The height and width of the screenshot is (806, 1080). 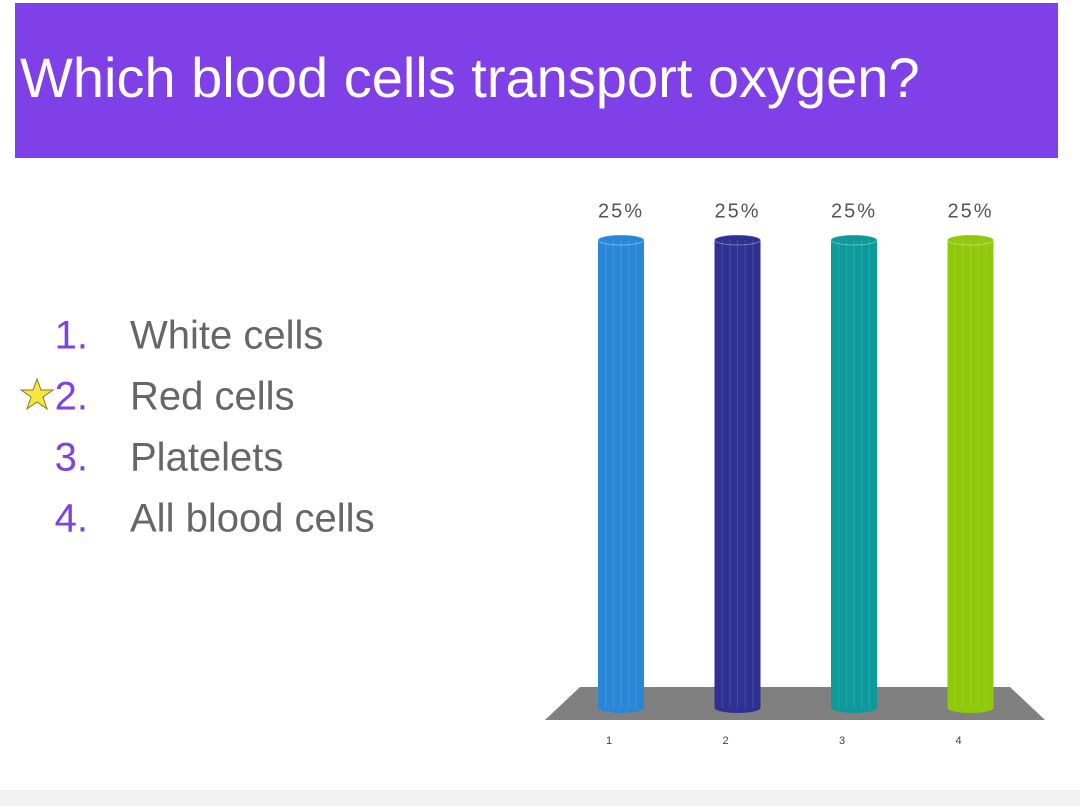 I want to click on option-text: Red cells, so click(x=212, y=397).